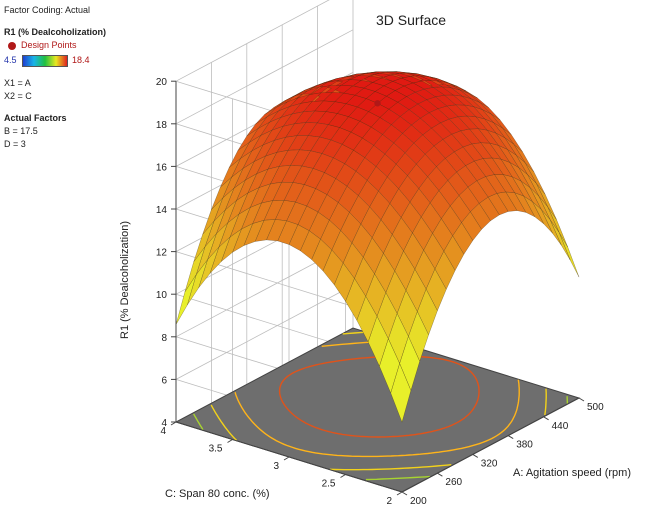  I want to click on factor-d-value: D = 3, so click(15, 144).